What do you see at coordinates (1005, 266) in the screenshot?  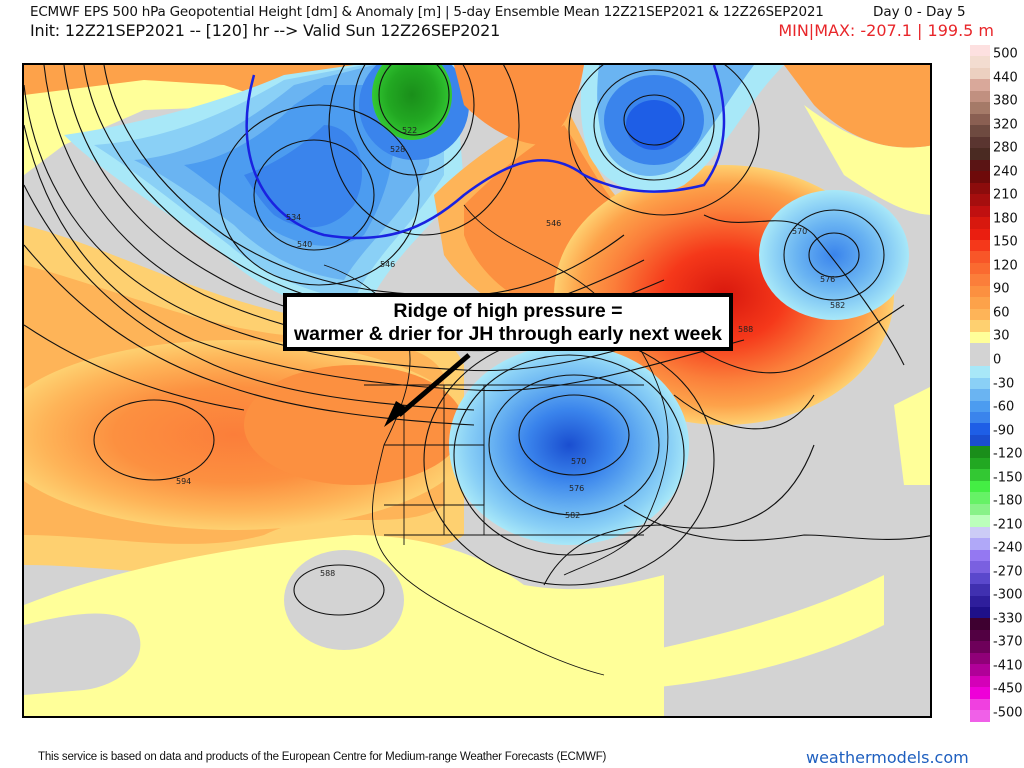 I see `colorbar-label: 120` at bounding box center [1005, 266].